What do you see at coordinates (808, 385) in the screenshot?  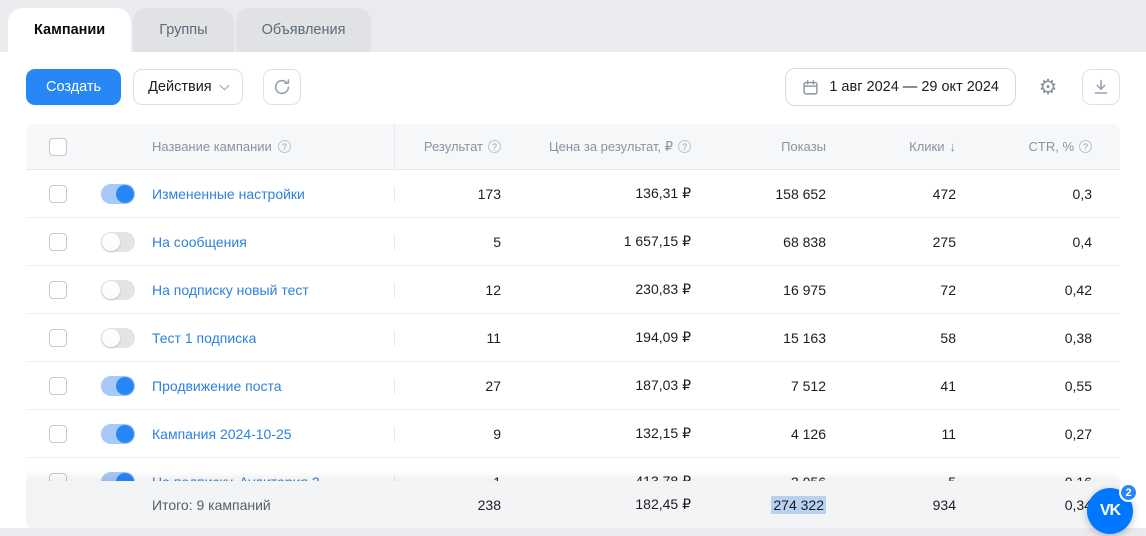 I see `cell-impressions: 7 512` at bounding box center [808, 385].